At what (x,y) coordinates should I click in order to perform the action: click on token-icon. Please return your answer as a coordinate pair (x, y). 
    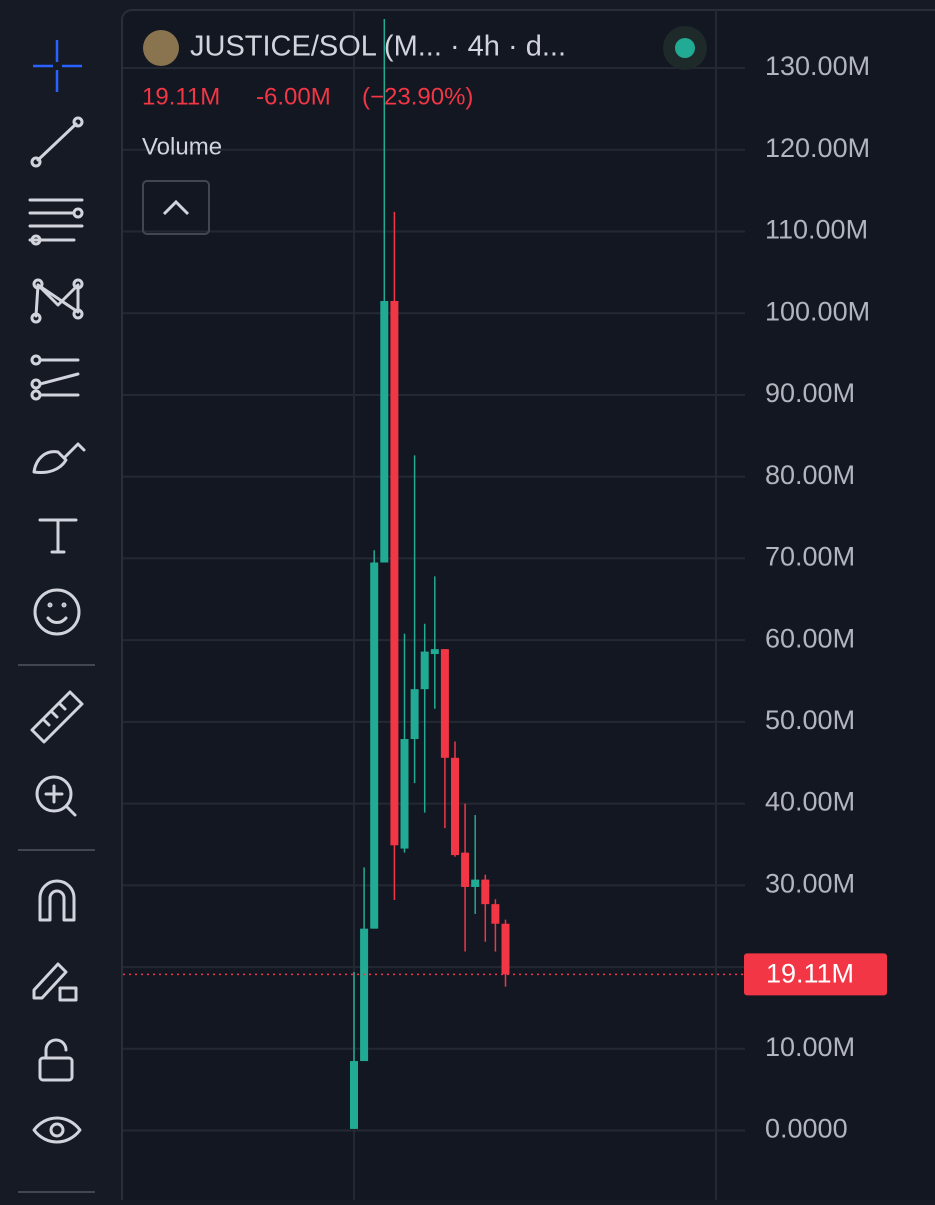
    Looking at the image, I should click on (161, 48).